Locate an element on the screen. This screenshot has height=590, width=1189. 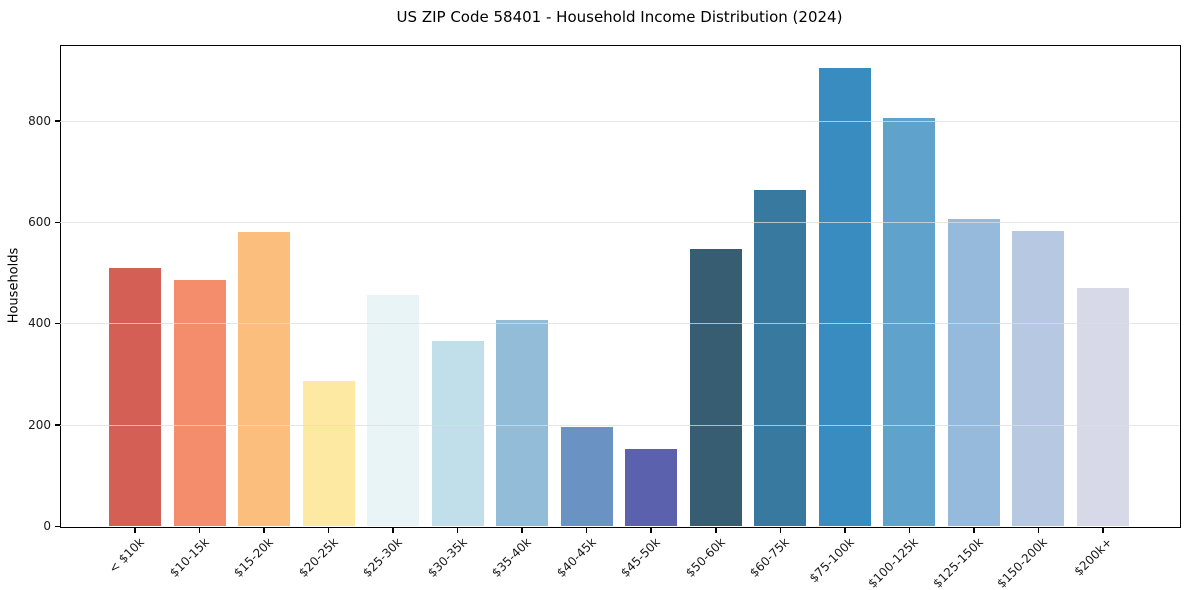
x-tick-label: < $10k is located at coordinates (126, 555).